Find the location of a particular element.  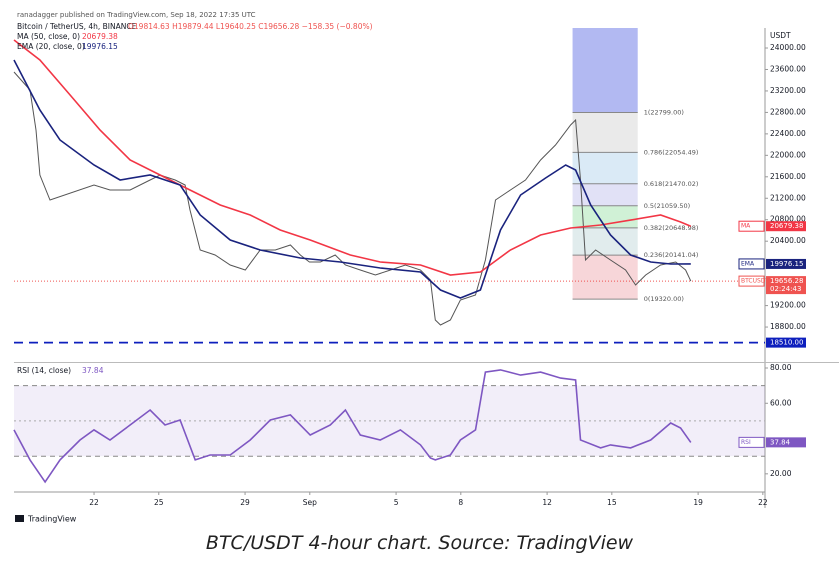

fib-label: 0.236(20141.04) is located at coordinates (671, 255).